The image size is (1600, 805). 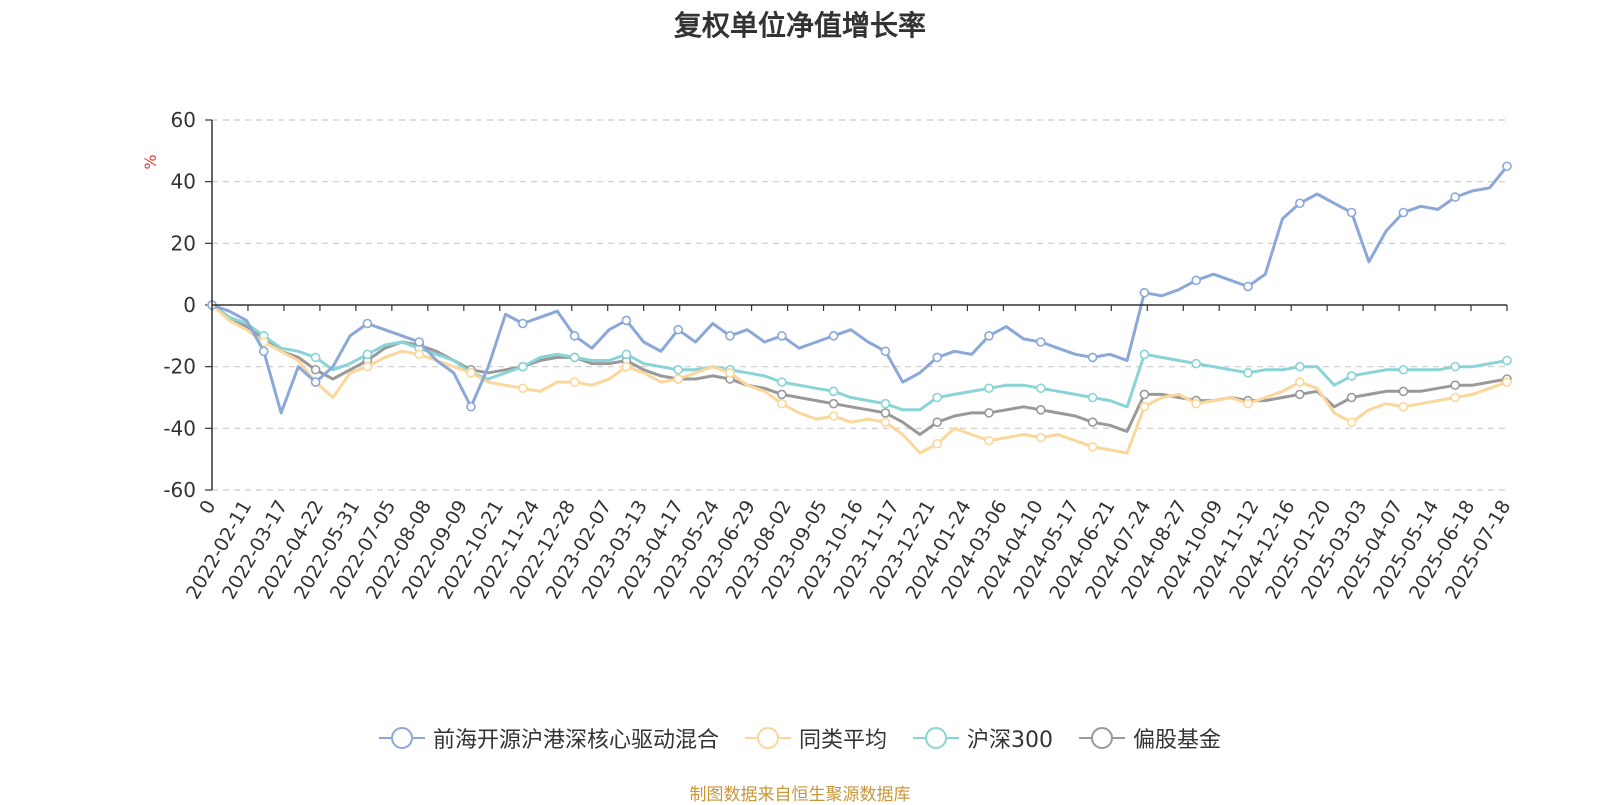 I want to click on legend: 前海开源沪港深核心驱动混合 同类平均 沪深300 偏股基金, so click(x=800, y=738).